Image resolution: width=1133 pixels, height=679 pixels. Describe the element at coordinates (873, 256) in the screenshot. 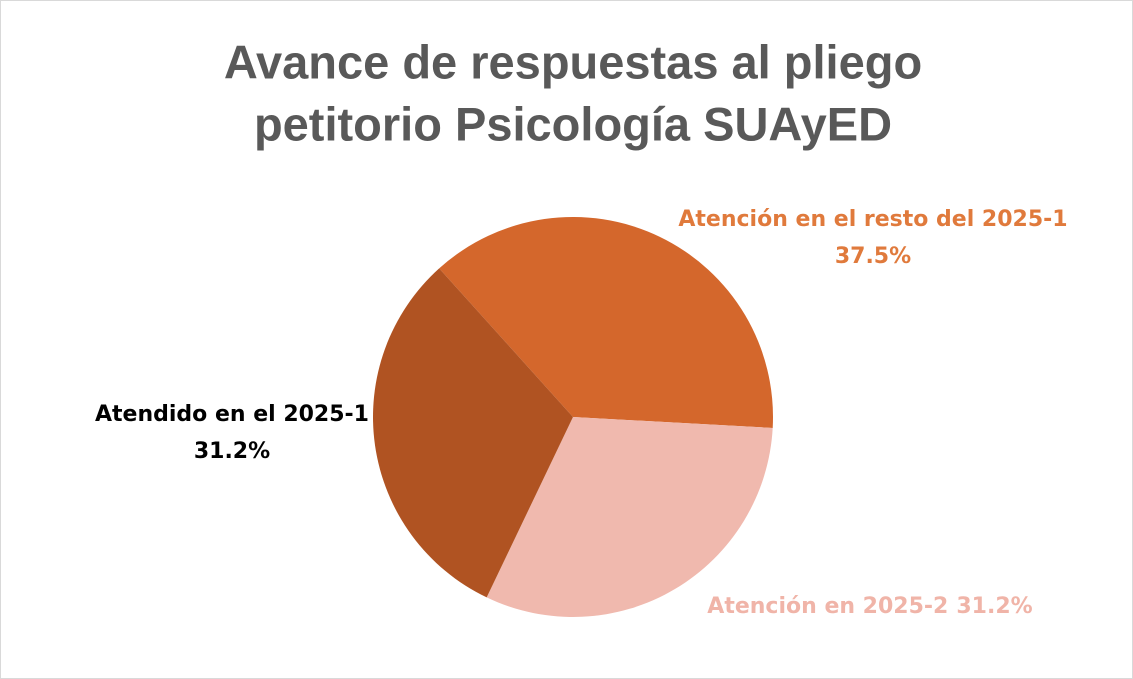

I see `value-label: 37.5%` at that location.